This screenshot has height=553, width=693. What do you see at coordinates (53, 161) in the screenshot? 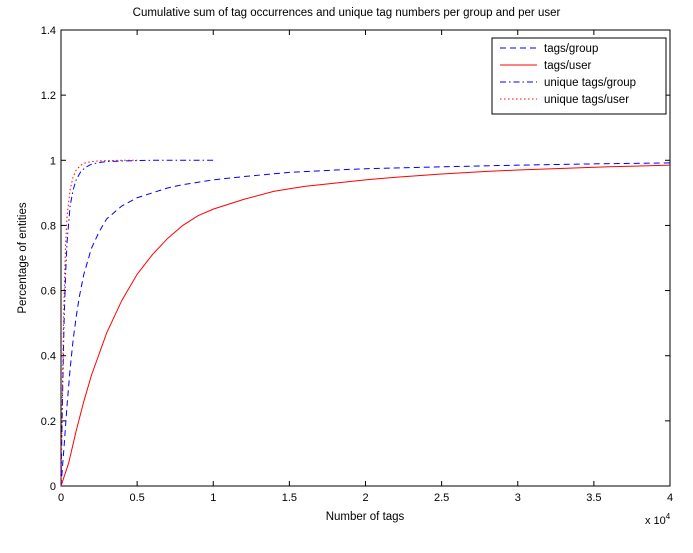
I see `y-tick-label: 1` at bounding box center [53, 161].